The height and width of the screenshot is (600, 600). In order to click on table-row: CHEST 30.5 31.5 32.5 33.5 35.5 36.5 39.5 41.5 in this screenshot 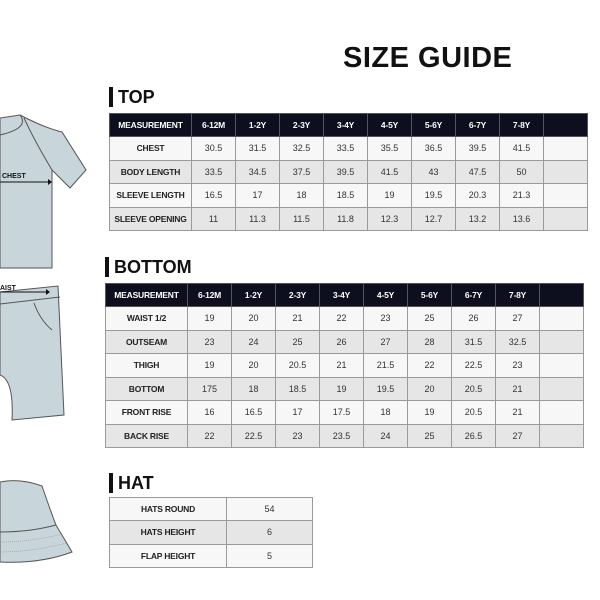, I will do `click(348, 148)`.